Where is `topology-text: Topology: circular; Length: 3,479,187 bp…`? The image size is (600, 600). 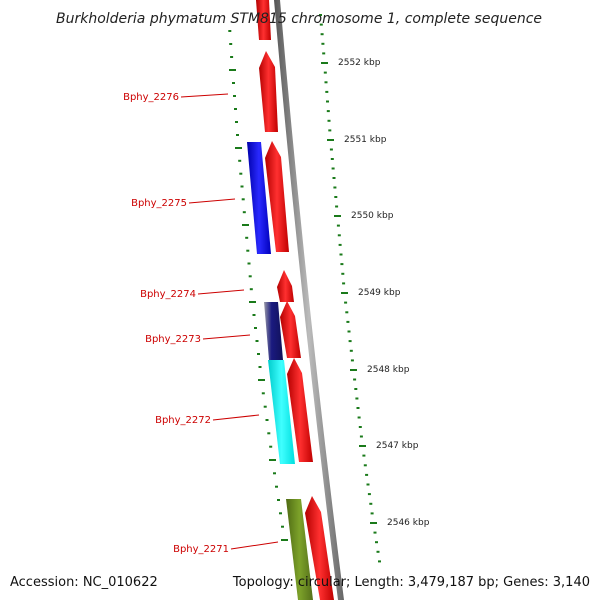
topology-text: Topology: circular; Length: 3,479,187 bp… is located at coordinates (411, 582).